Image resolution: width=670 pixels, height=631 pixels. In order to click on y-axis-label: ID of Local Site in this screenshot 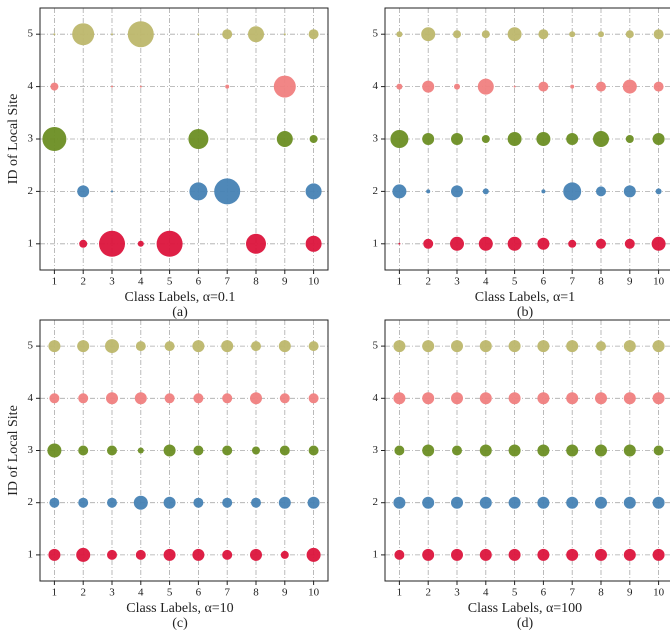, I will do `click(13, 450)`.